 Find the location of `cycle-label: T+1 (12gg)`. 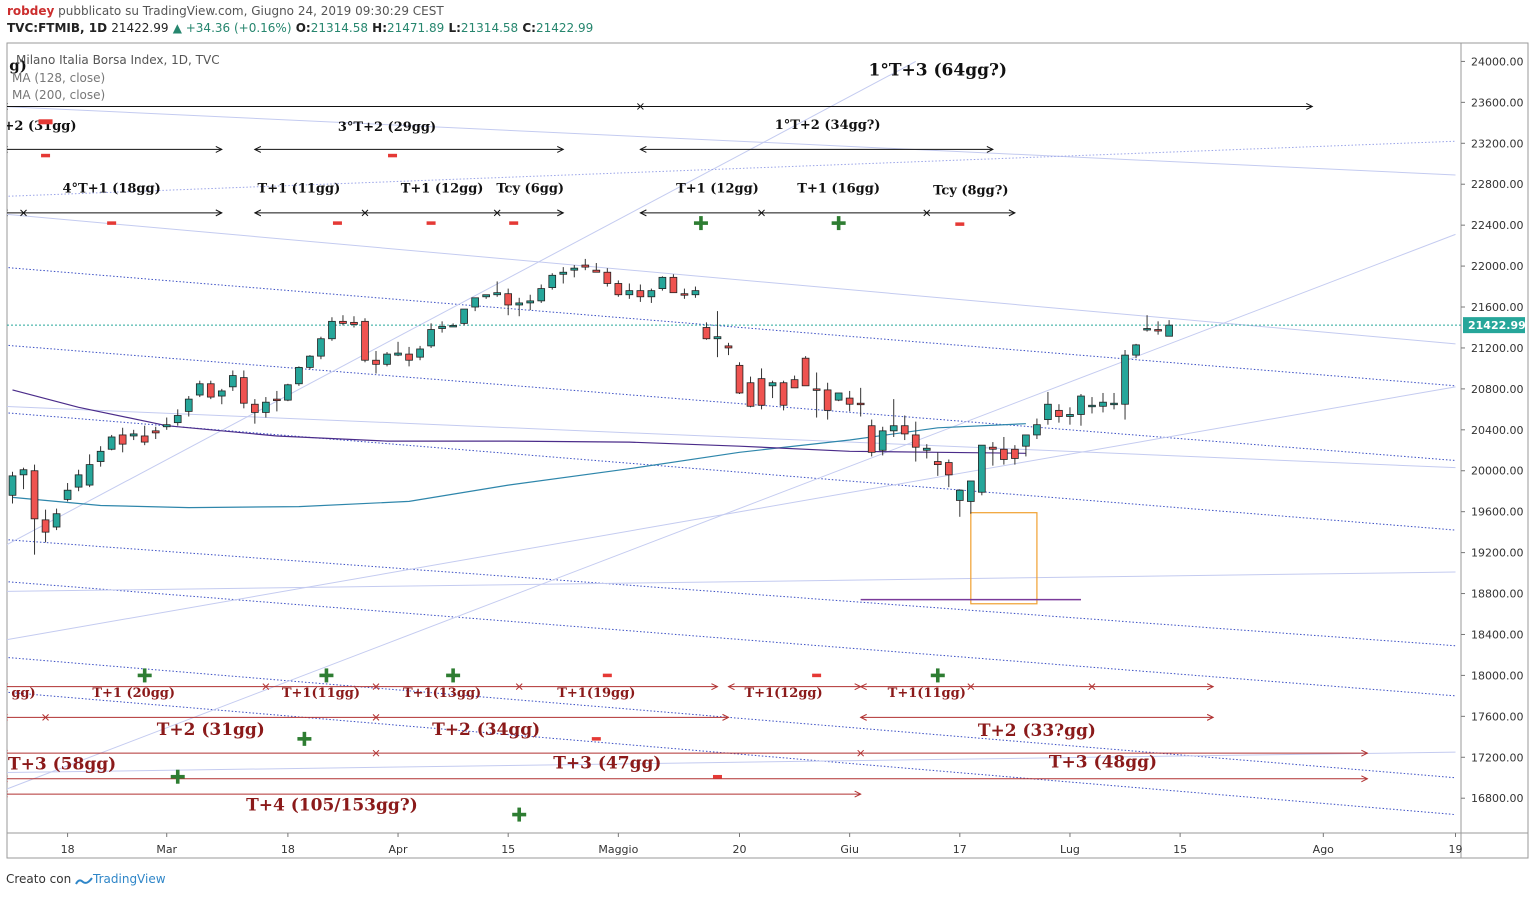

cycle-label: T+1 (12gg) is located at coordinates (717, 188).